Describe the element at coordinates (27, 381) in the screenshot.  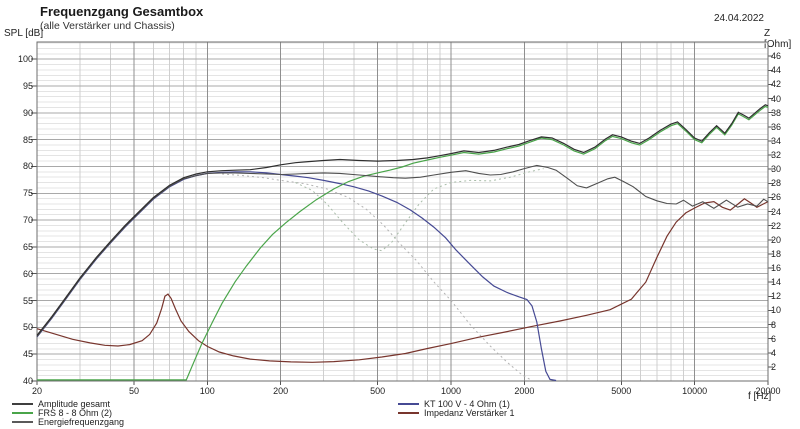
I see `left-axis-tick: 40` at that location.